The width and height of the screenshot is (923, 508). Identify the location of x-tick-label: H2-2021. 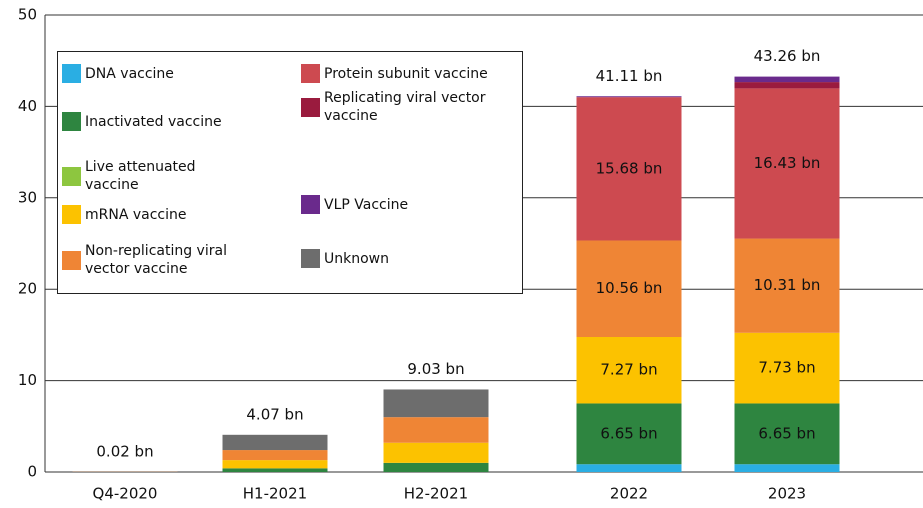
(436, 494).